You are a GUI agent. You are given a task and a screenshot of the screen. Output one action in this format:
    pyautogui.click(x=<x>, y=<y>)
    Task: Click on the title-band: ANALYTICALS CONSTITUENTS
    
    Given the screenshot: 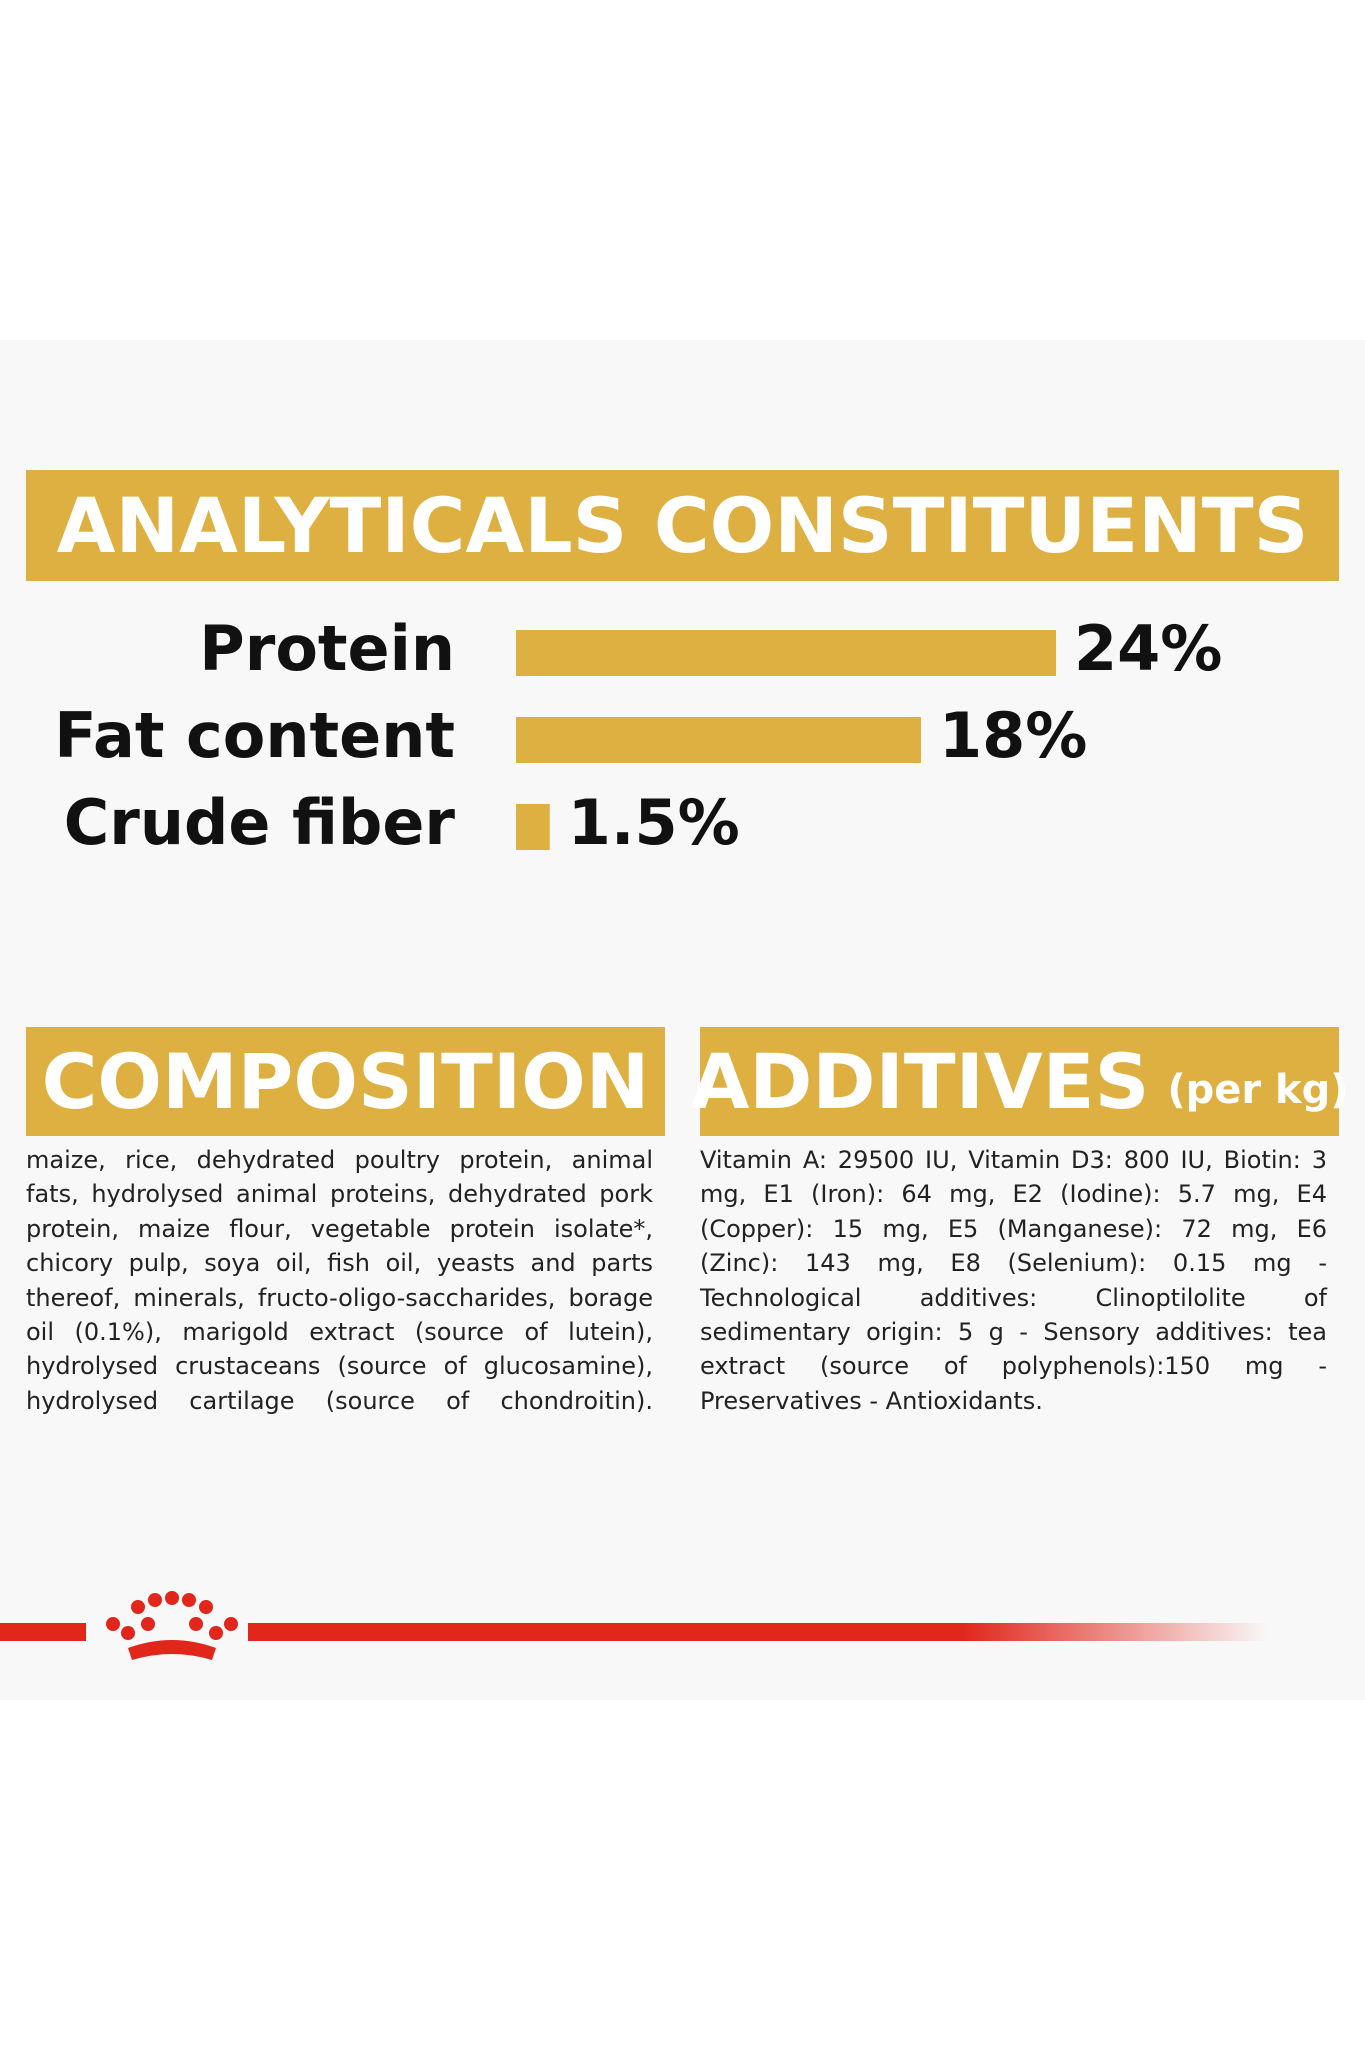 What is the action you would take?
    pyautogui.click(x=682, y=525)
    